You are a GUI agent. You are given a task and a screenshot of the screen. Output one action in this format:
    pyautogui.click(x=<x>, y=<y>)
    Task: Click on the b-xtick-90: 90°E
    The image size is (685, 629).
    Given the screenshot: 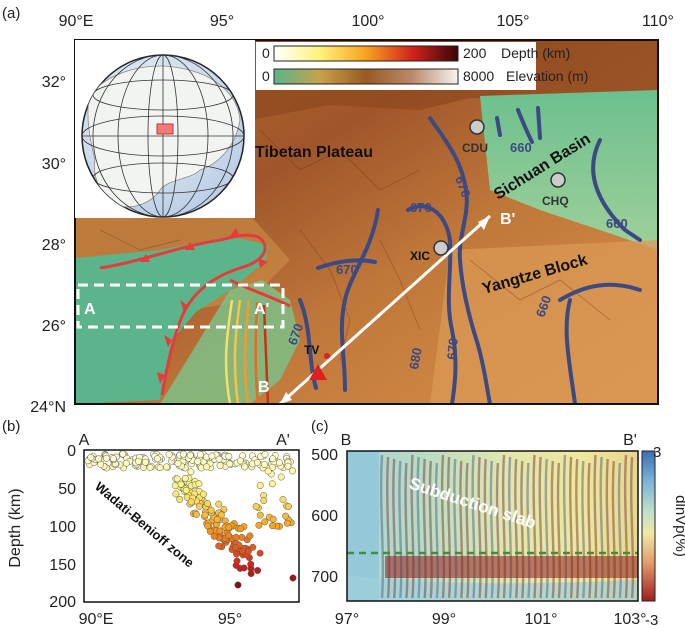 What is the action you would take?
    pyautogui.click(x=96, y=619)
    